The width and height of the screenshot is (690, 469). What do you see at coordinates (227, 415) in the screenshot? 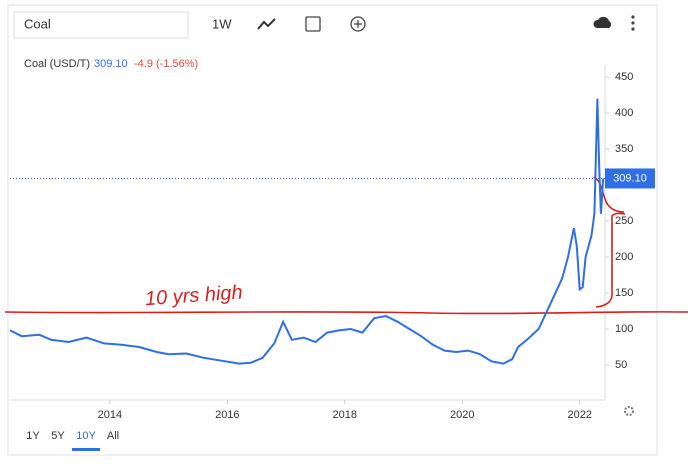
I see `x-tick-label: 2016` at bounding box center [227, 415].